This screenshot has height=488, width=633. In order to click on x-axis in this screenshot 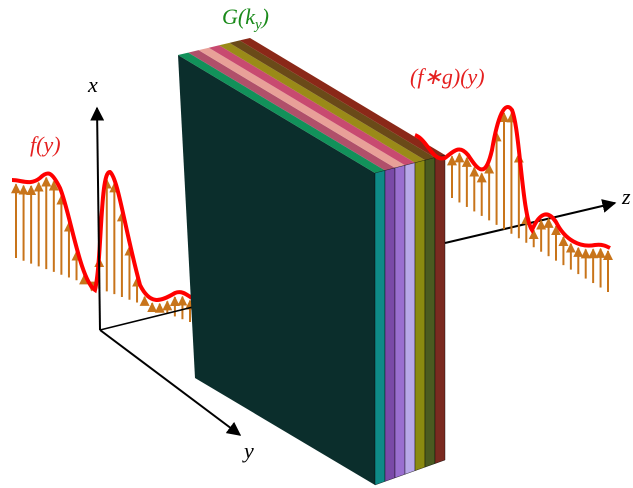, I will do `click(97, 218)`.